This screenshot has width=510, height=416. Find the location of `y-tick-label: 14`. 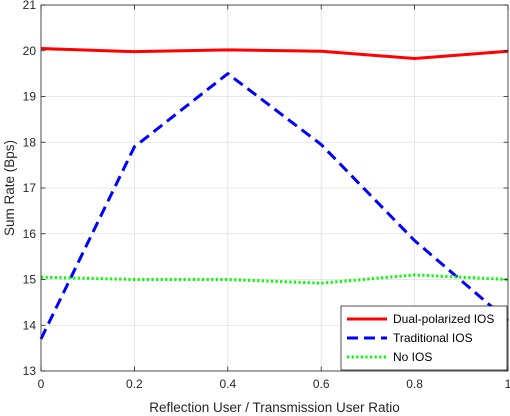

y-tick-label: 14 is located at coordinates (30, 325).